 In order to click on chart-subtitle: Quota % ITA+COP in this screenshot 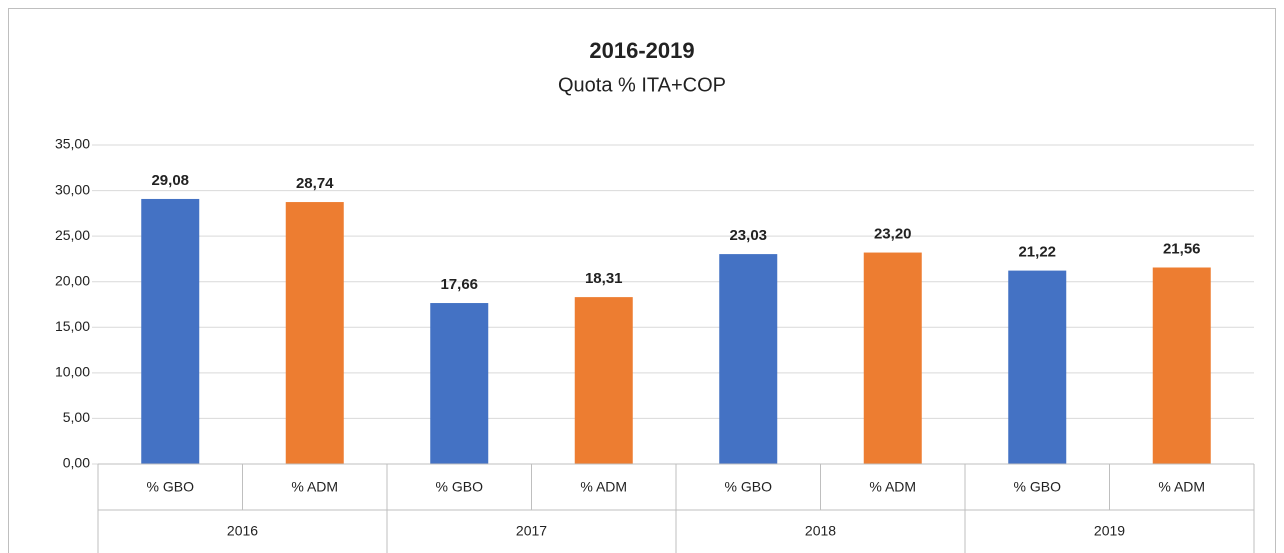, I will do `click(642, 85)`.